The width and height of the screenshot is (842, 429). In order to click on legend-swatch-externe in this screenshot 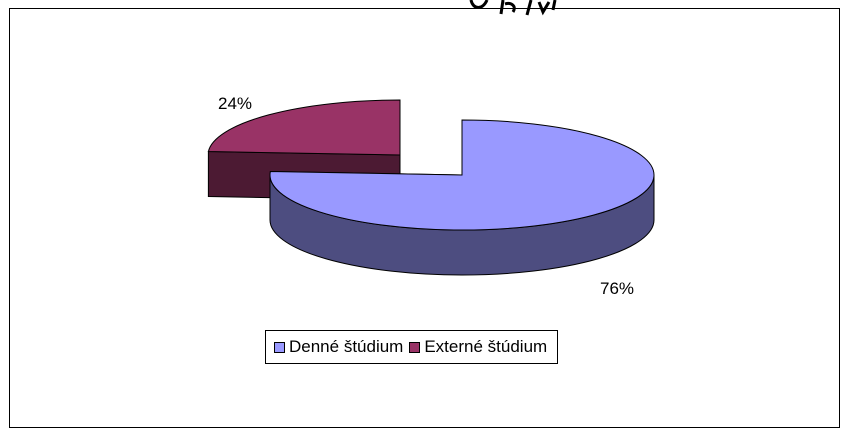, I will do `click(415, 347)`.